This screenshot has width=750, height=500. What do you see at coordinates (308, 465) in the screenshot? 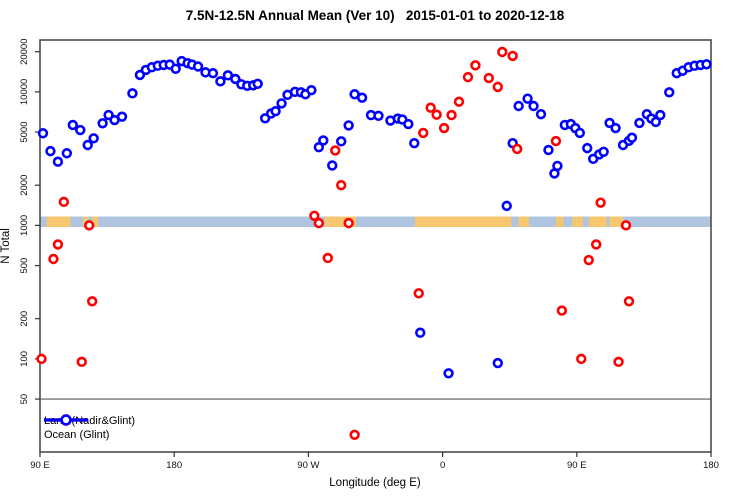
I see `x-tick-label: 90 W` at bounding box center [308, 465].